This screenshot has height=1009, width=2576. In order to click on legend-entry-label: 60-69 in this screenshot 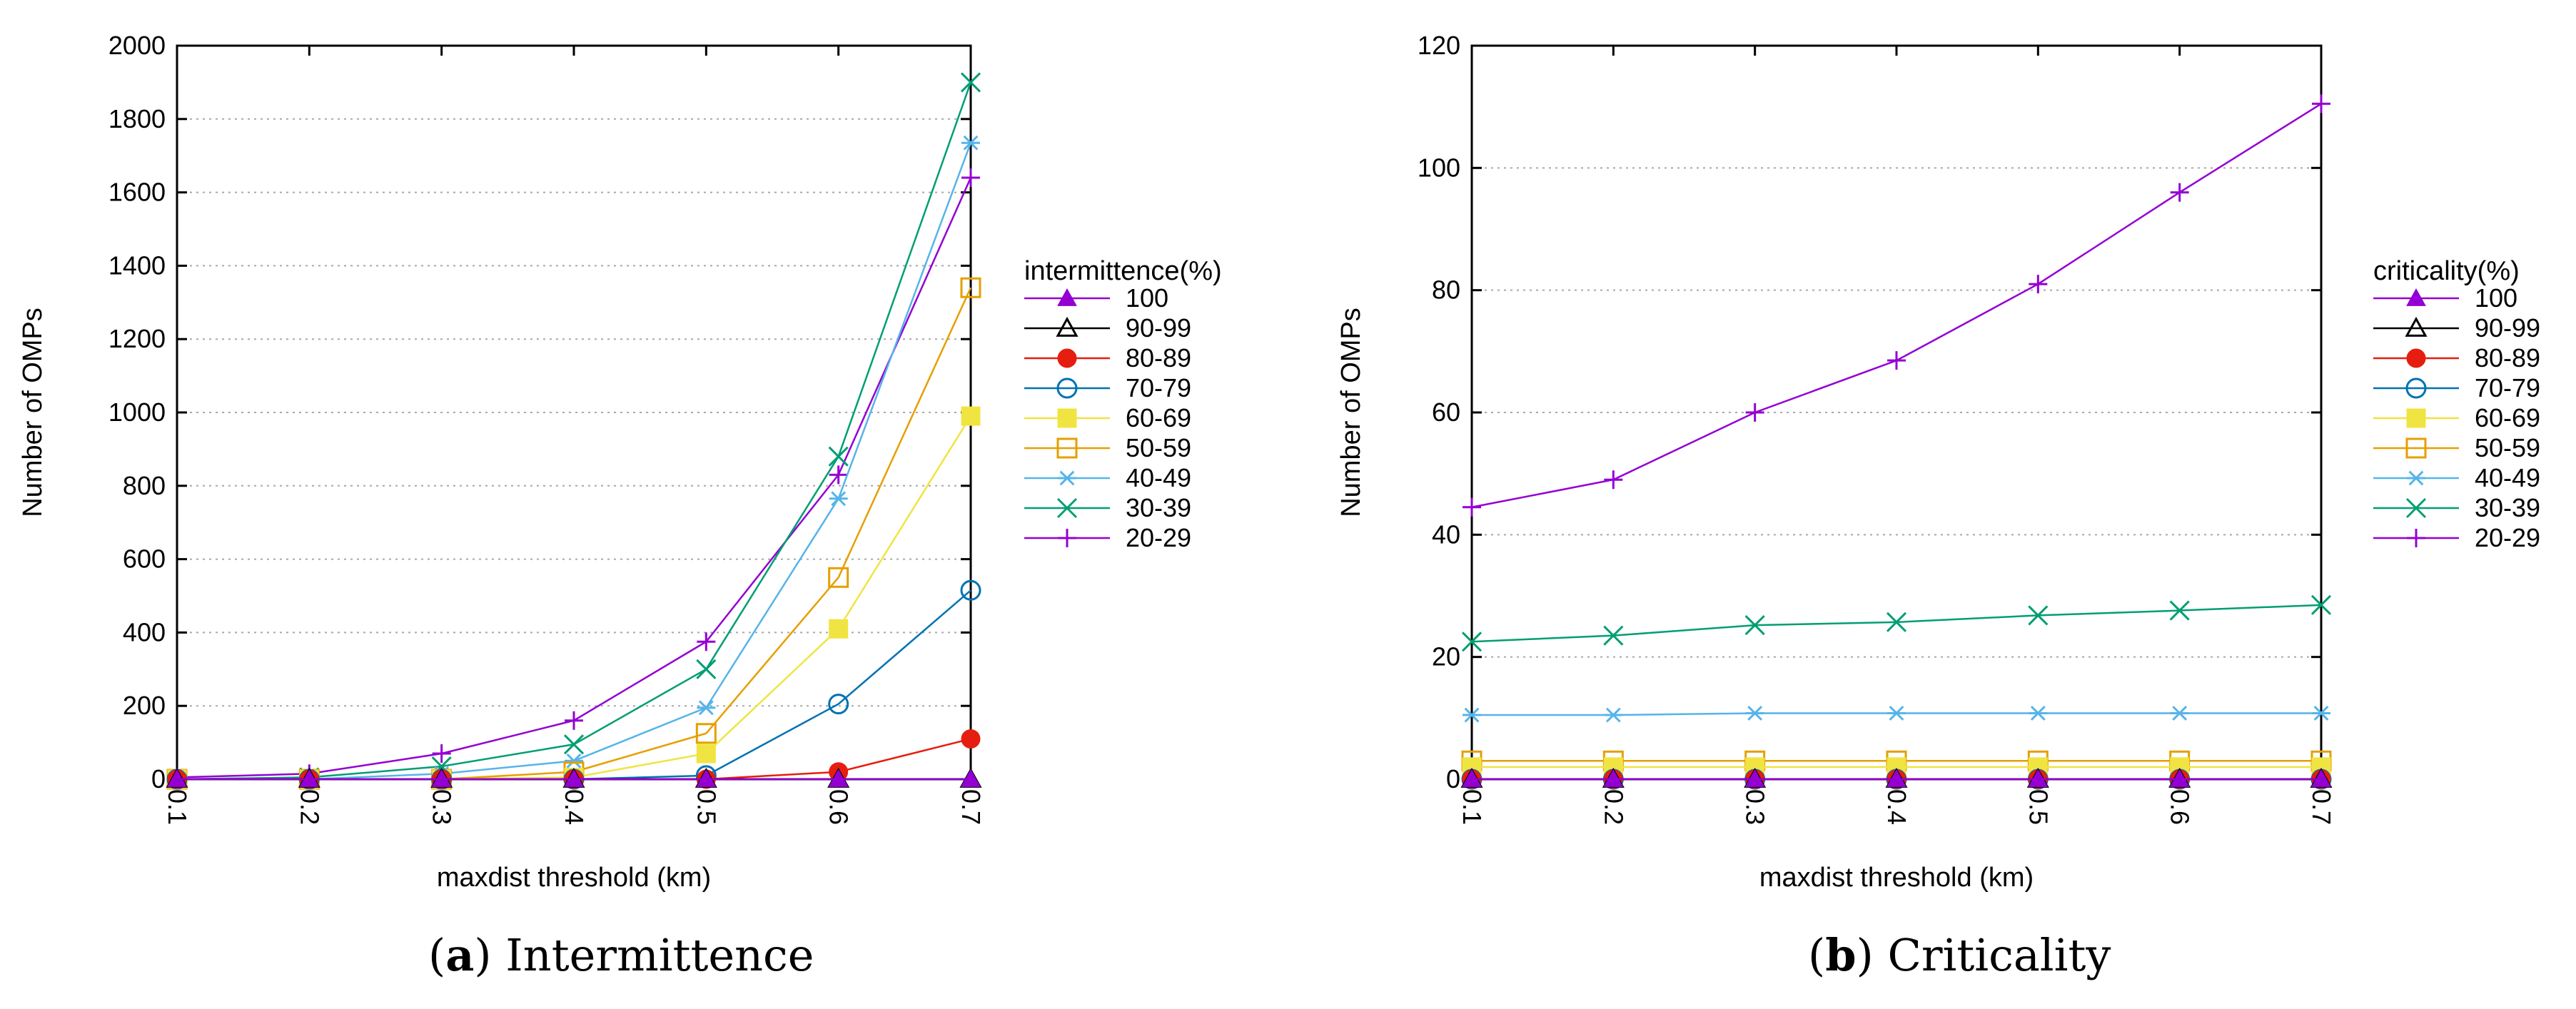, I will do `click(1158, 417)`.